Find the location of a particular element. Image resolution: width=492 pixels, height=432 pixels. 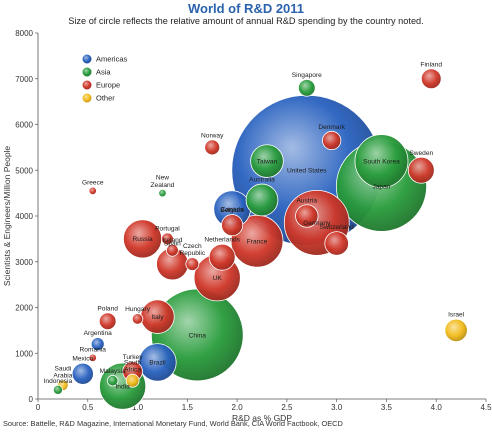

bubble-hungary is located at coordinates (137, 319).